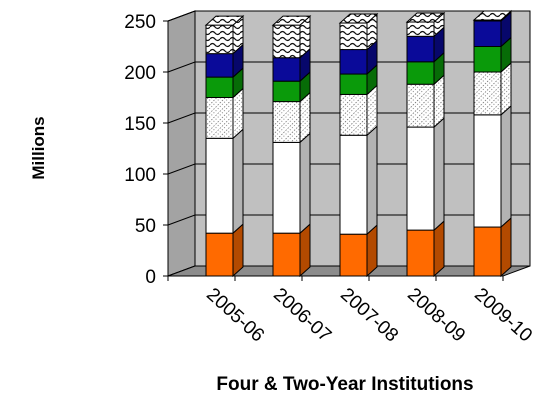 The height and width of the screenshot is (399, 548). I want to click on x-tick-label: 2006-07, so click(302, 315).